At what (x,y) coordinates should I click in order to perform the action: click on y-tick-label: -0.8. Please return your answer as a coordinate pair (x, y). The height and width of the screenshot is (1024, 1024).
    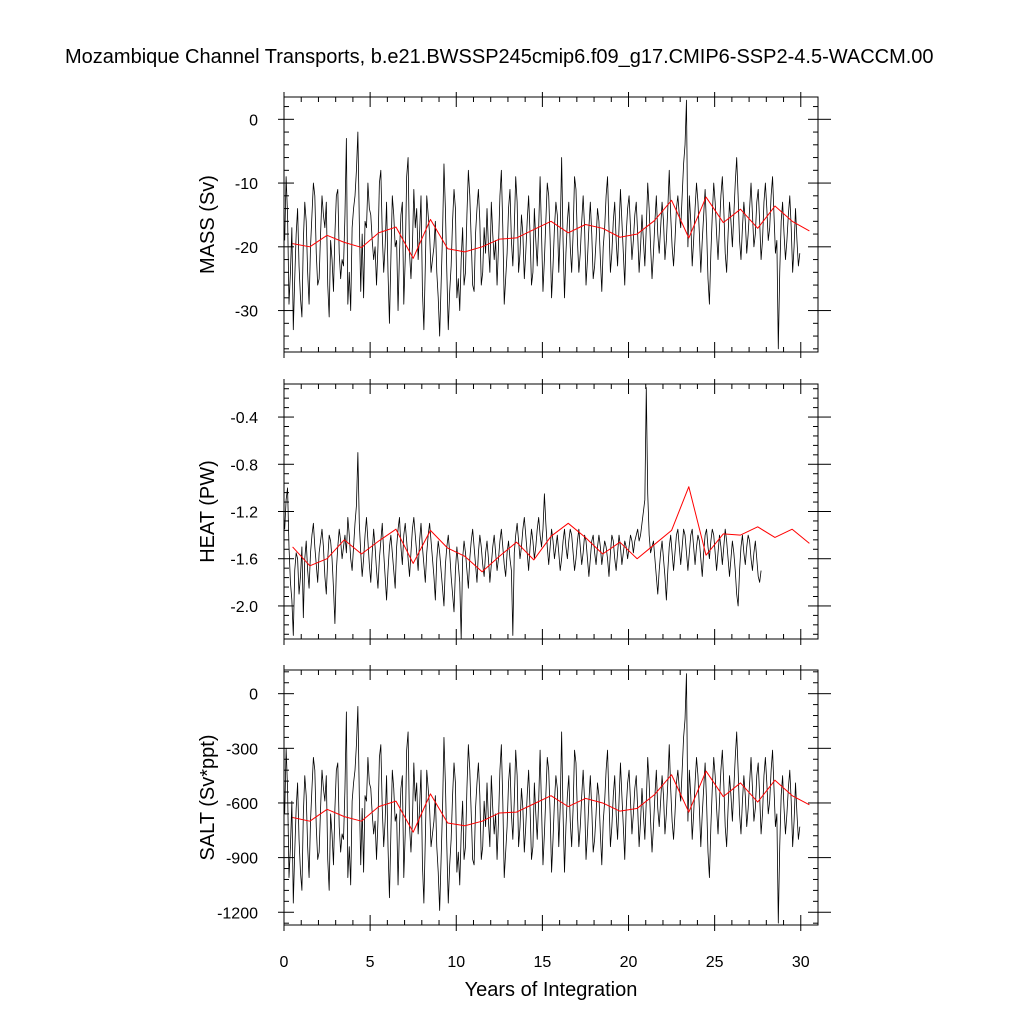
    Looking at the image, I should click on (244, 465).